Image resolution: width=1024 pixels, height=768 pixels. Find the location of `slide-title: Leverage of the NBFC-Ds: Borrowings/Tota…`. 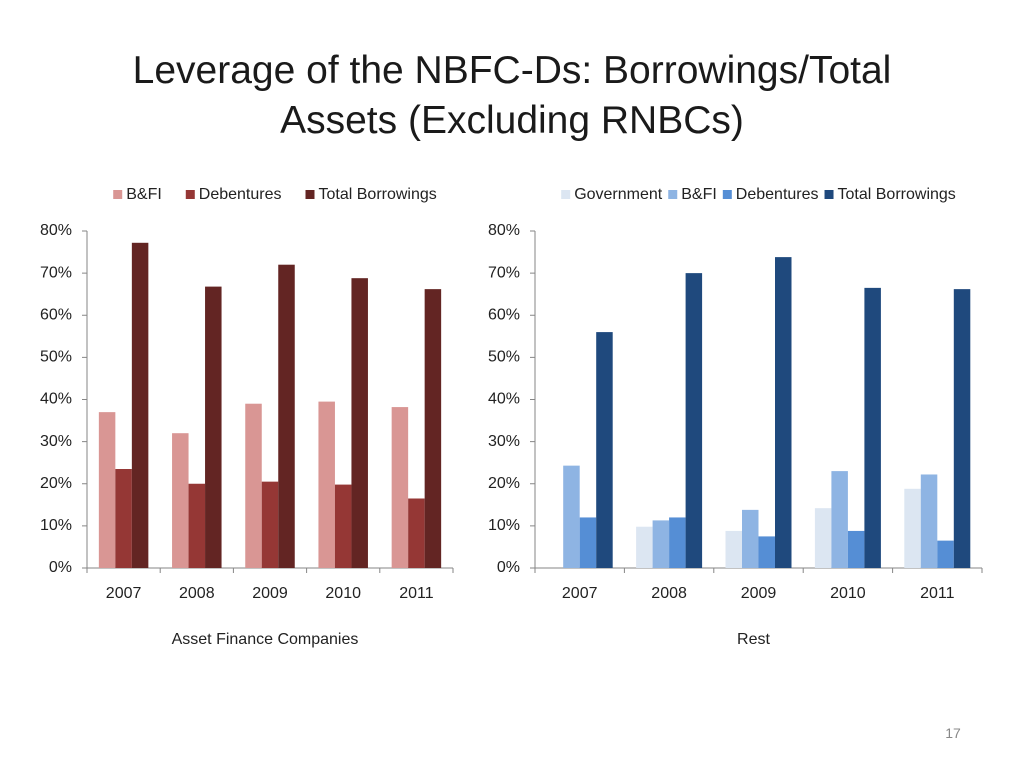

slide-title: Leverage of the NBFC-Ds: Borrowings/Tota… is located at coordinates (512, 95).